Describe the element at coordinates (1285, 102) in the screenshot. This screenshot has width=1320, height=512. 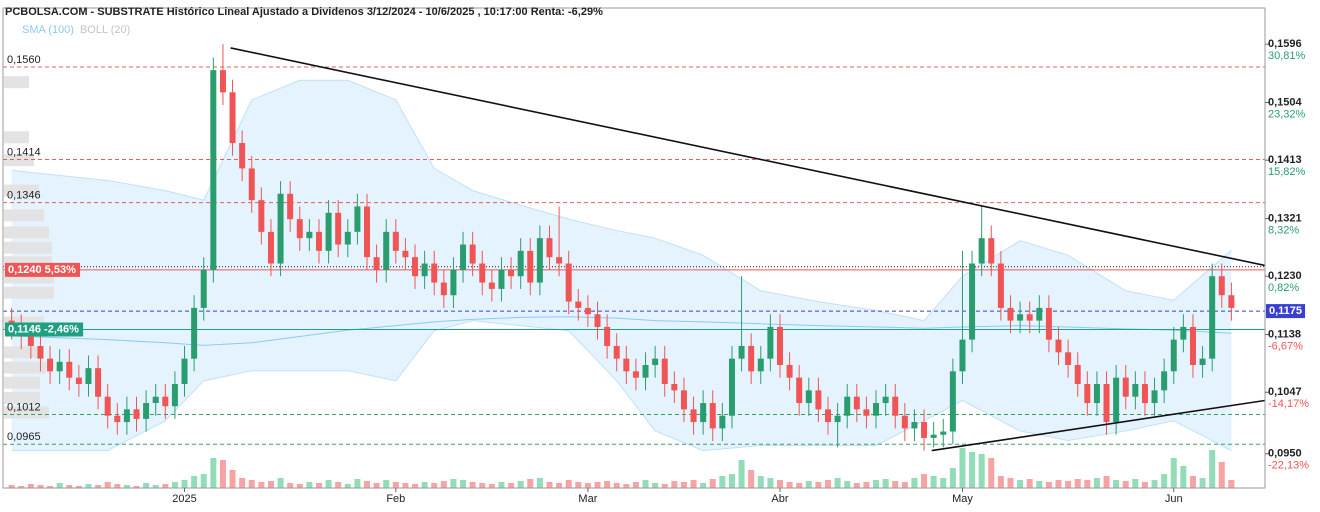
I see `y-tick-label: 0,1504` at that location.